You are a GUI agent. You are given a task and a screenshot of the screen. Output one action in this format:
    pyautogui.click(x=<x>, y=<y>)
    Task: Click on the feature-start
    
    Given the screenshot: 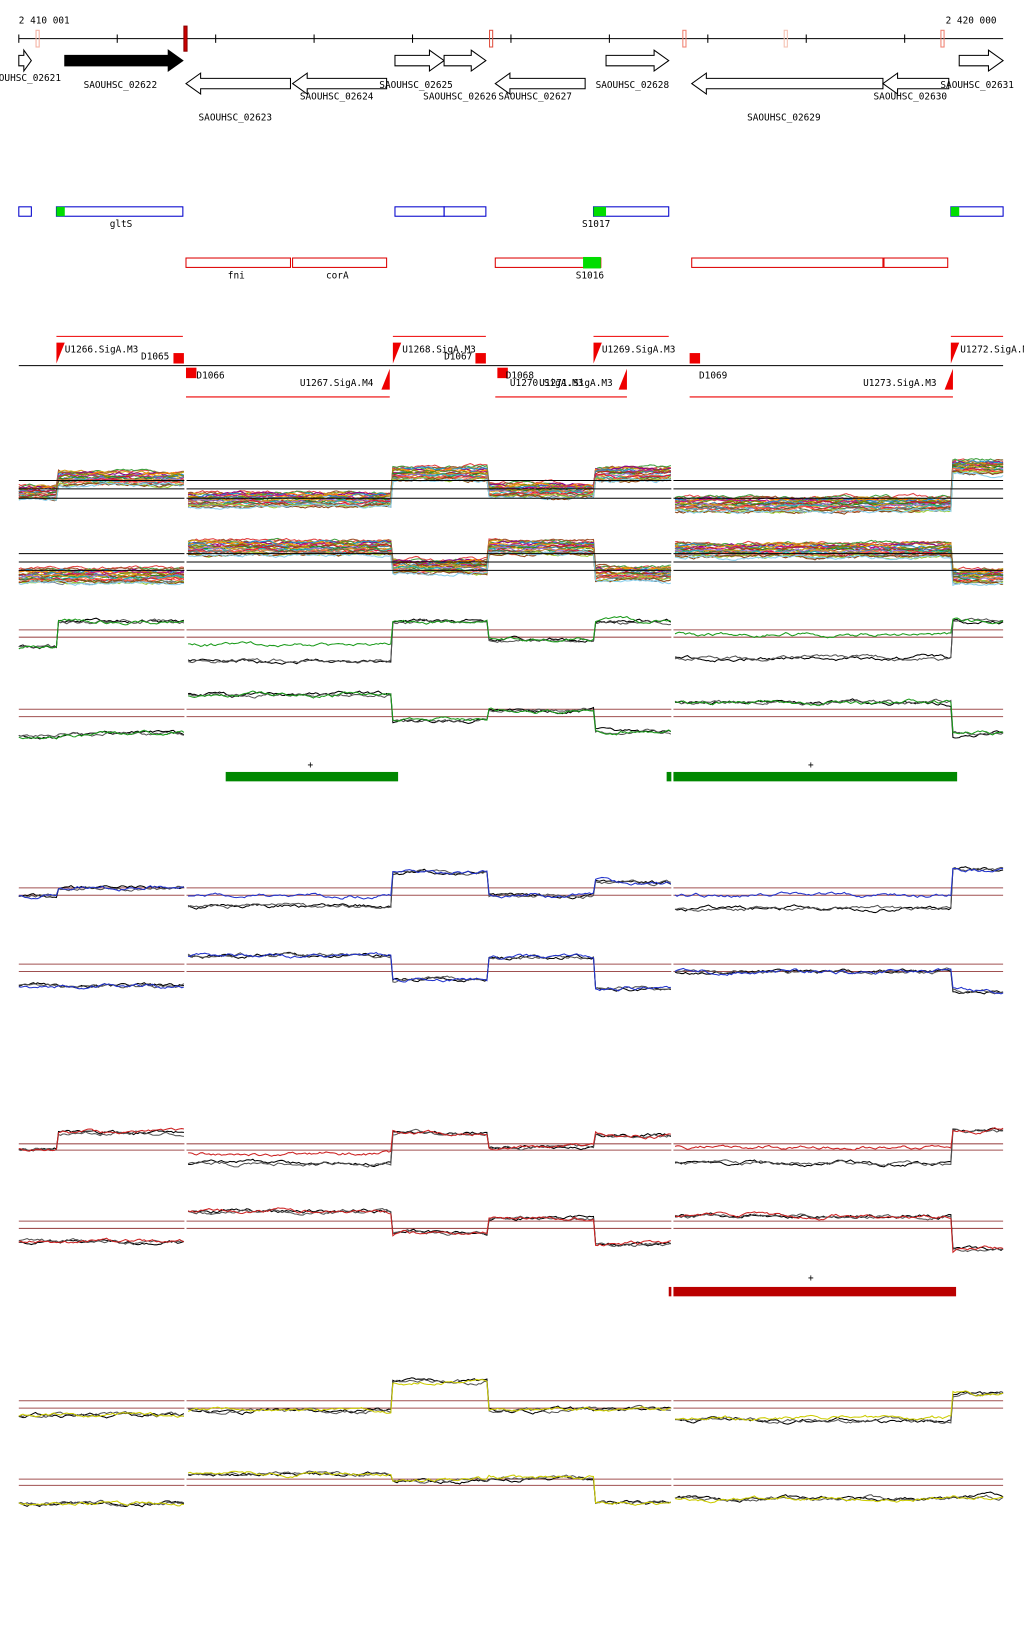 What is the action you would take?
    pyautogui.click(x=955, y=211)
    